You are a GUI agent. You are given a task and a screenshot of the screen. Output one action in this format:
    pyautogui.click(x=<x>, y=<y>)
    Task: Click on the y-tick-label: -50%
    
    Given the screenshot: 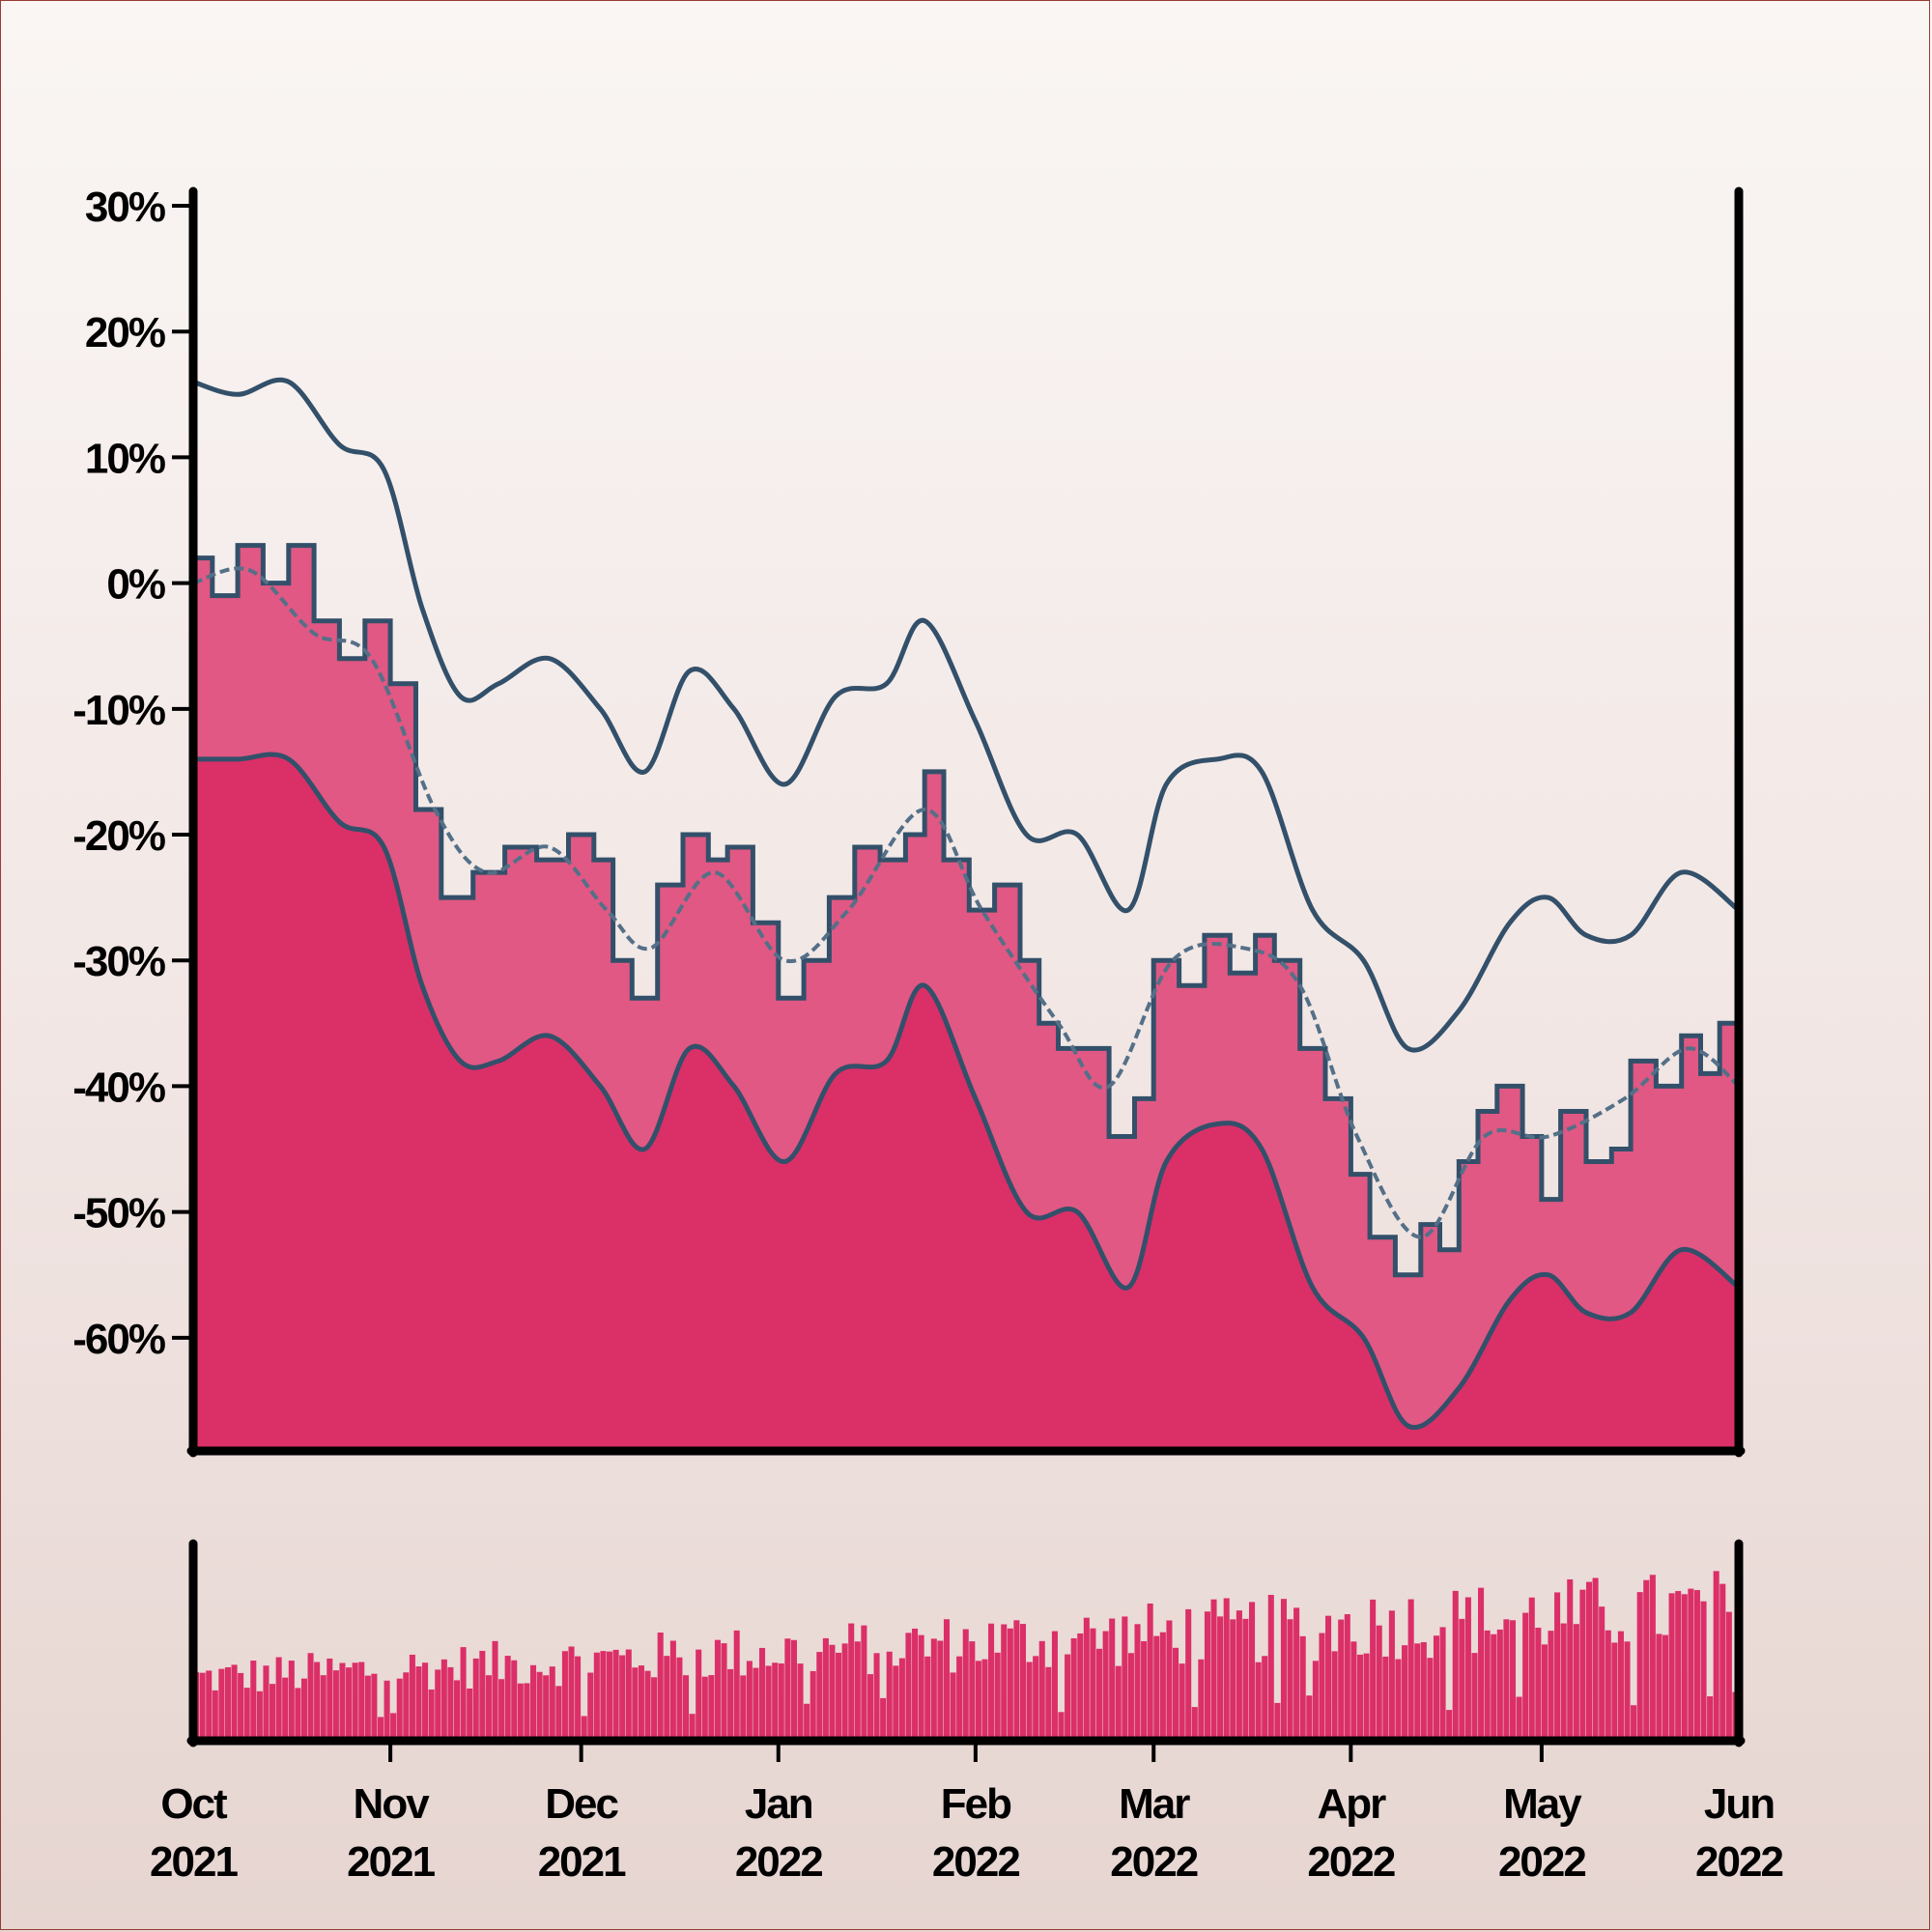 What is the action you would take?
    pyautogui.click(x=118, y=1213)
    